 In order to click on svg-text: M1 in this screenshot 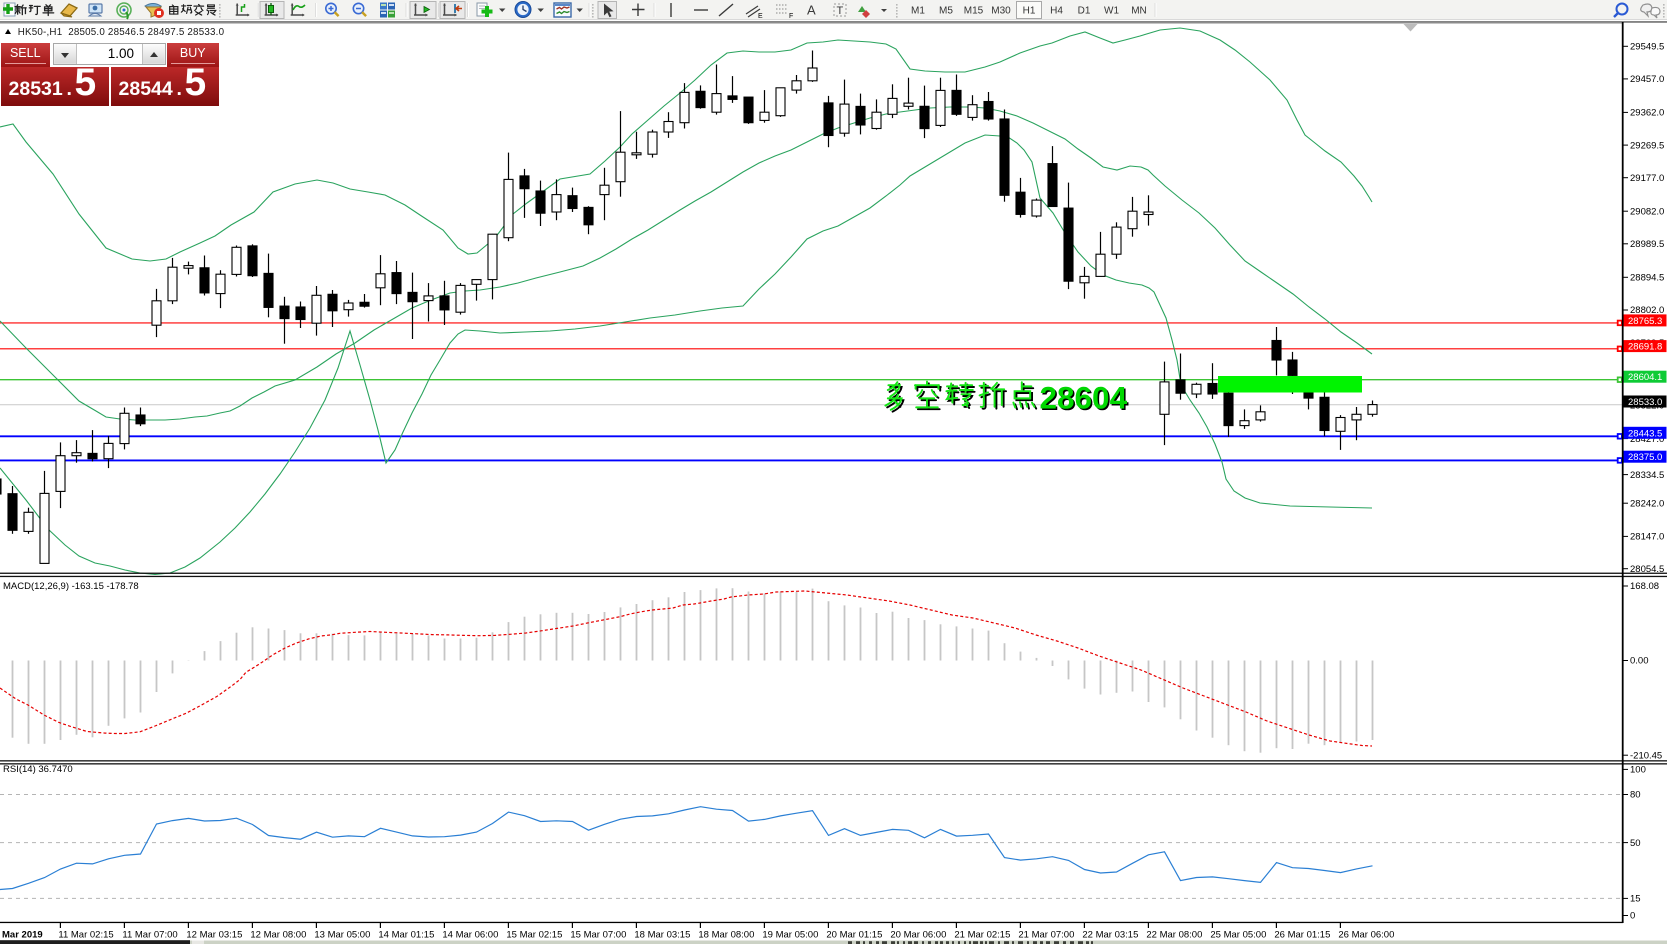, I will do `click(918, 11)`.